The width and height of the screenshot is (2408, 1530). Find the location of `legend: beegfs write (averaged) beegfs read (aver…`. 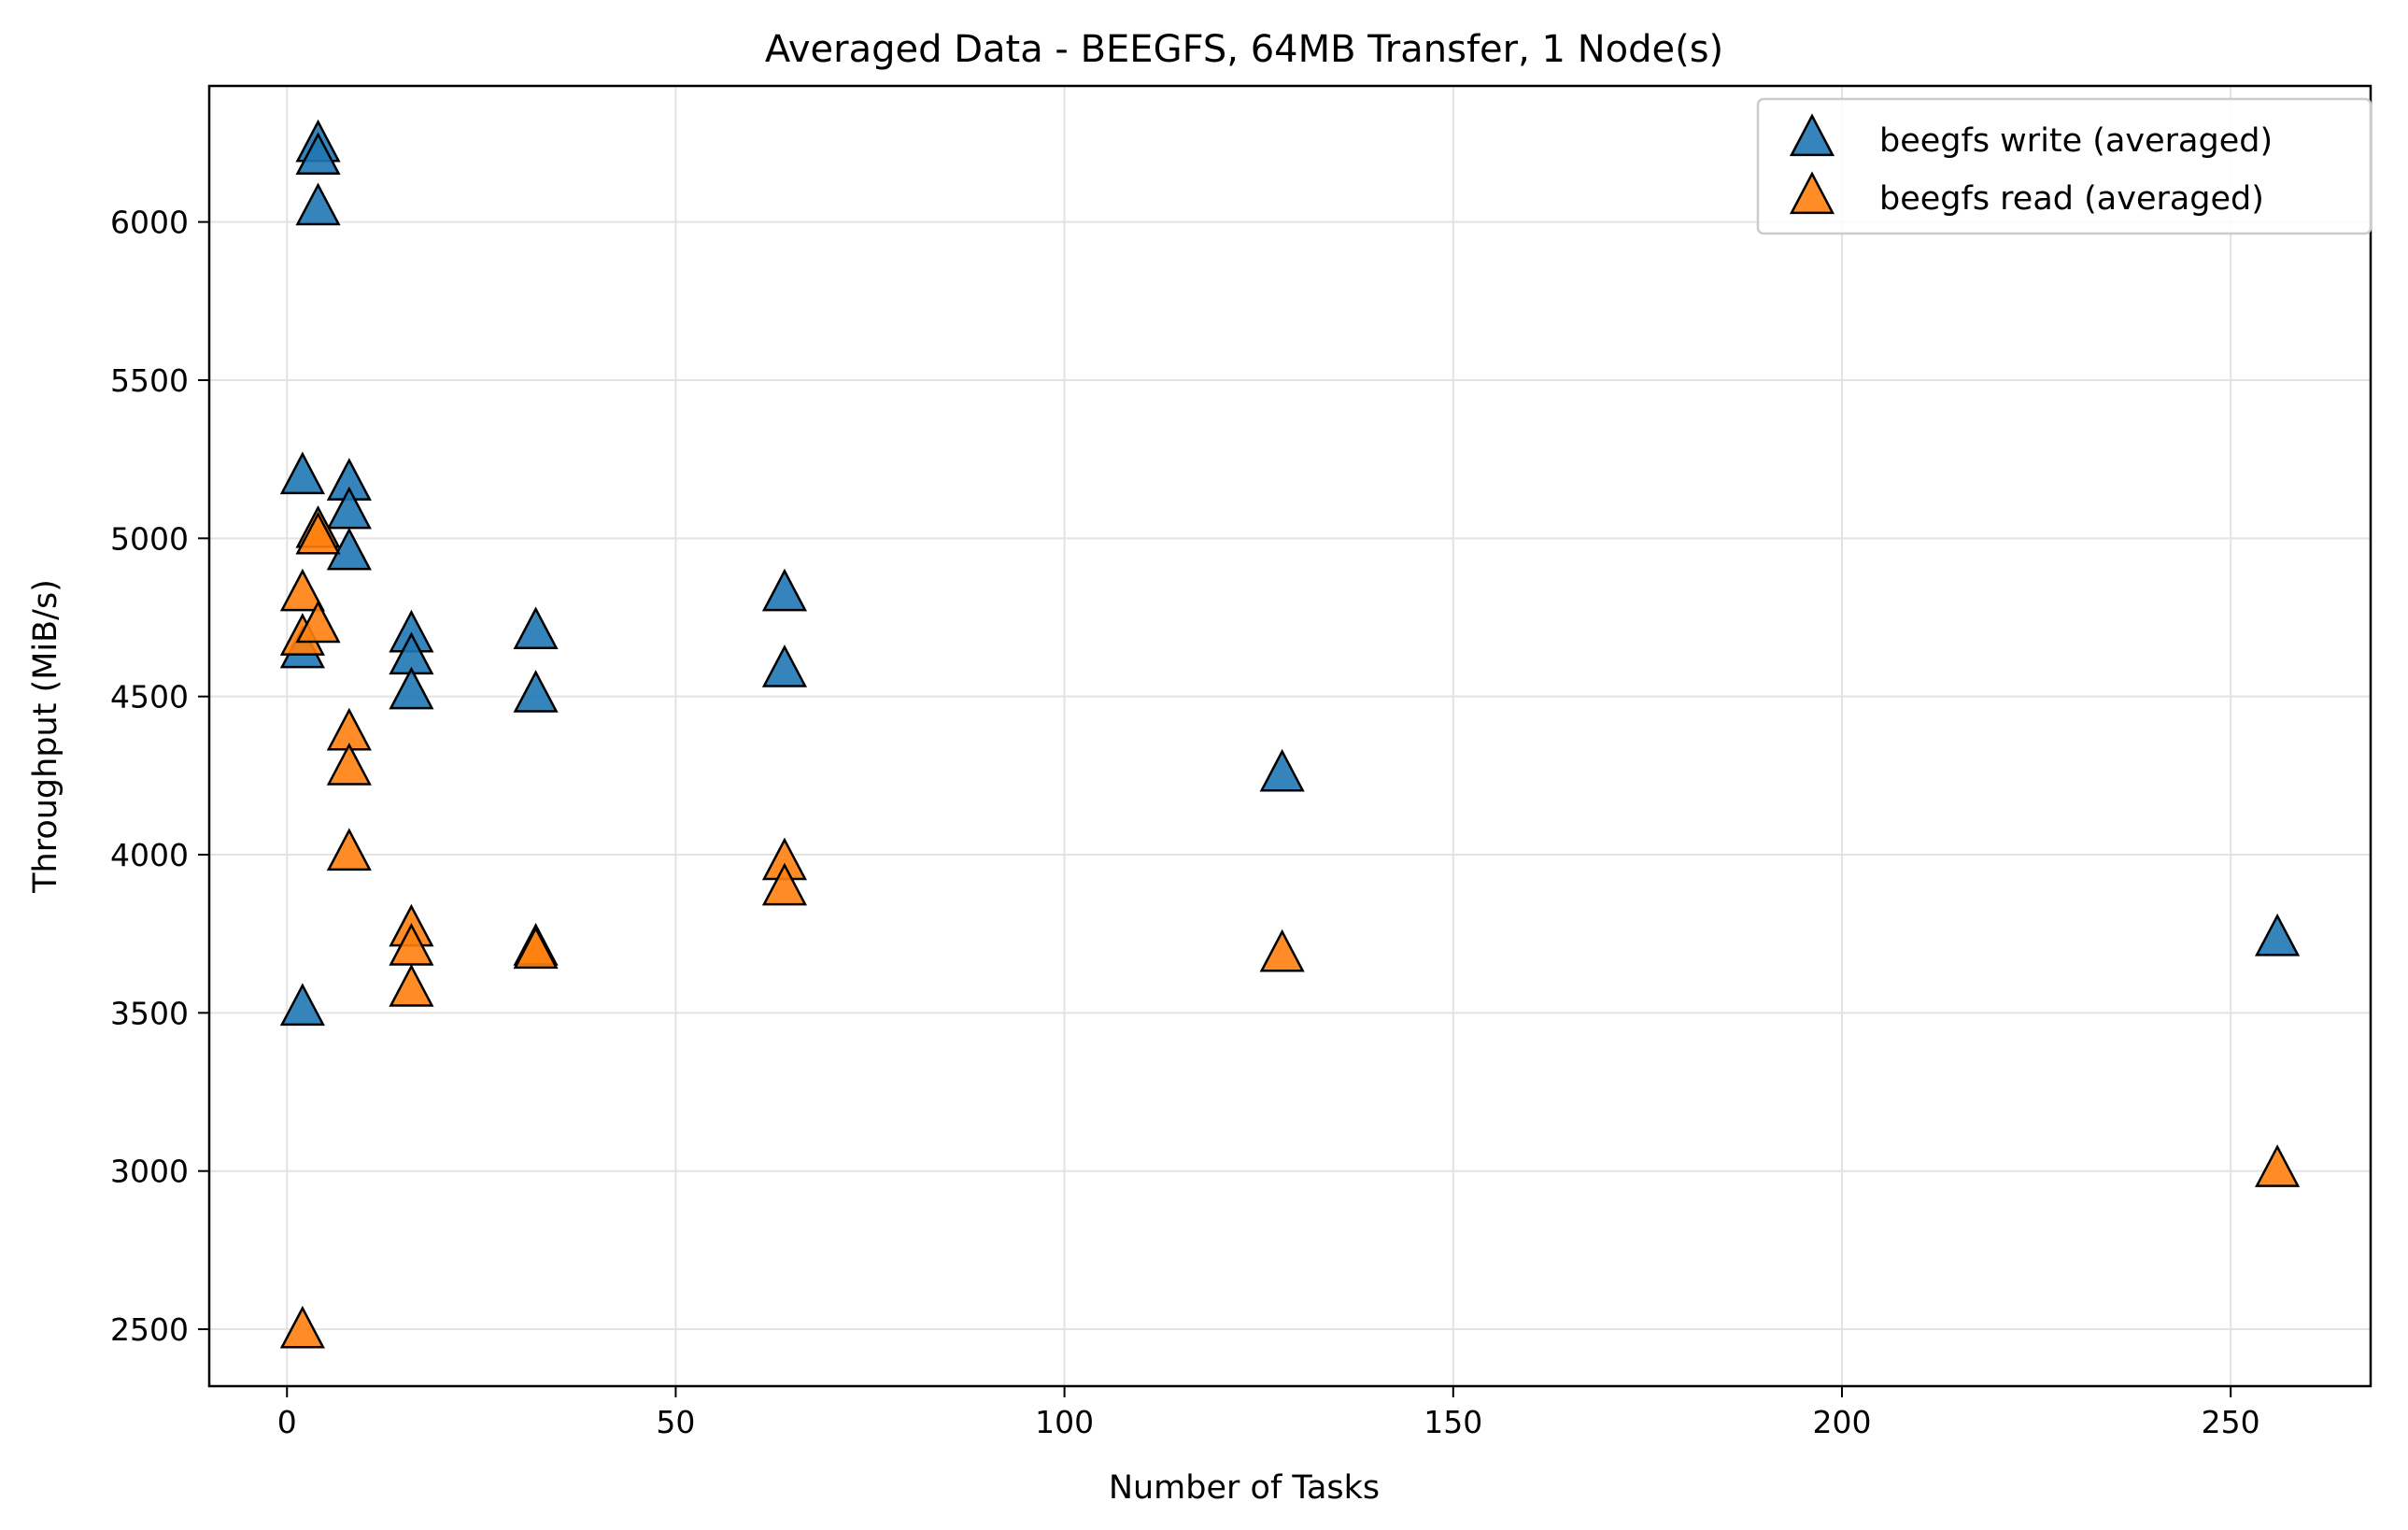

legend: beegfs write (averaged) beegfs read (aver… is located at coordinates (2064, 166).